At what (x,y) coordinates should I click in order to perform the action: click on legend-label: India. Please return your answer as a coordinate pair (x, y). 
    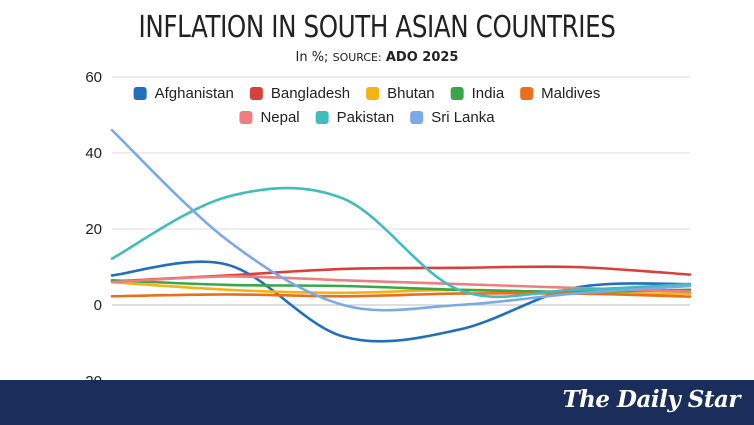
    Looking at the image, I should click on (488, 93).